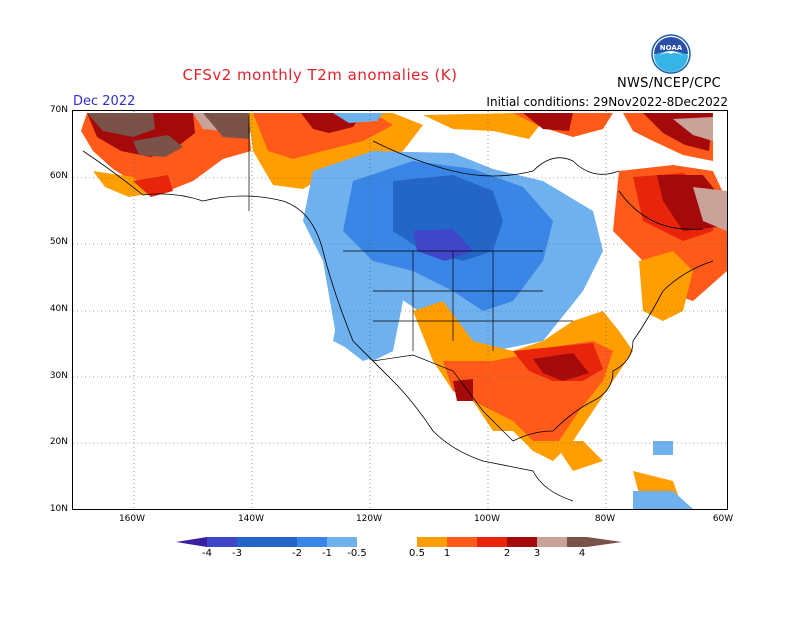  I want to click on lon-label: 60W, so click(723, 519).